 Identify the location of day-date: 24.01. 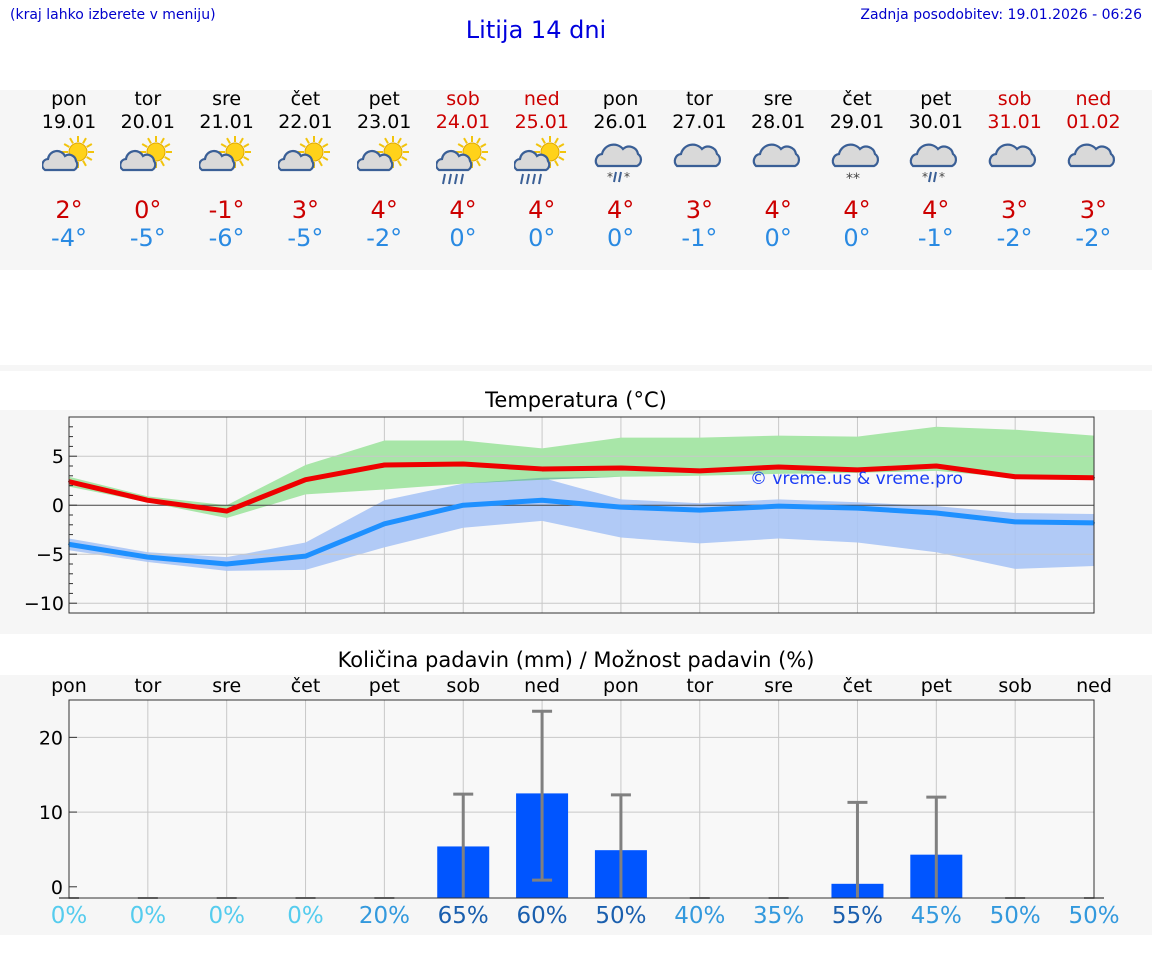
(463, 122).